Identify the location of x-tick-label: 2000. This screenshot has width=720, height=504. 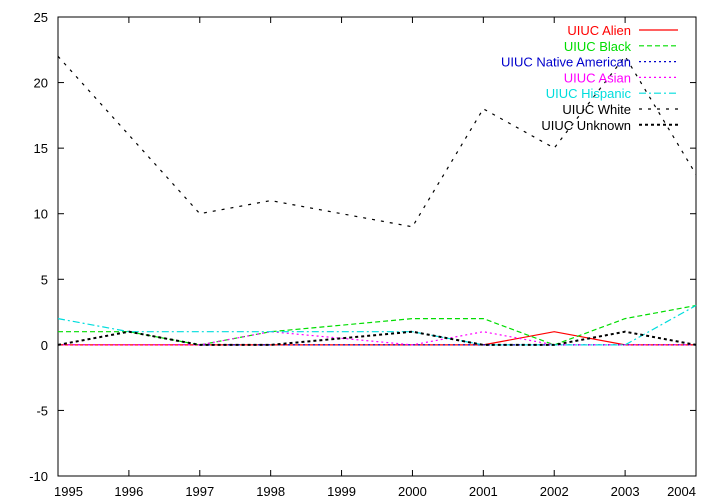
(412, 491).